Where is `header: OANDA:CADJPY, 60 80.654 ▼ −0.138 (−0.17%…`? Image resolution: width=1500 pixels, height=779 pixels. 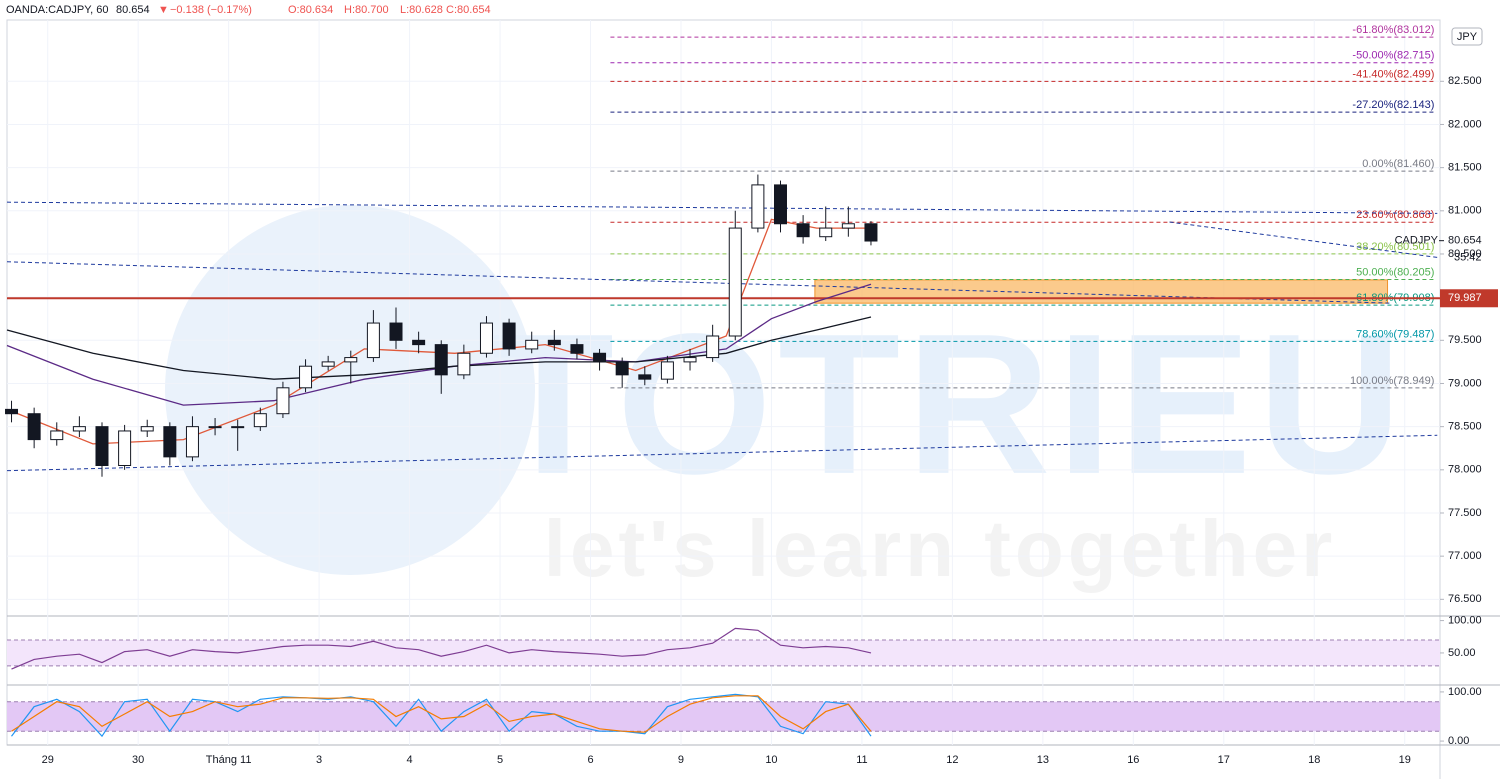 header: OANDA:CADJPY, 60 80.654 ▼ −0.138 (−0.17%… is located at coordinates (248, 10).